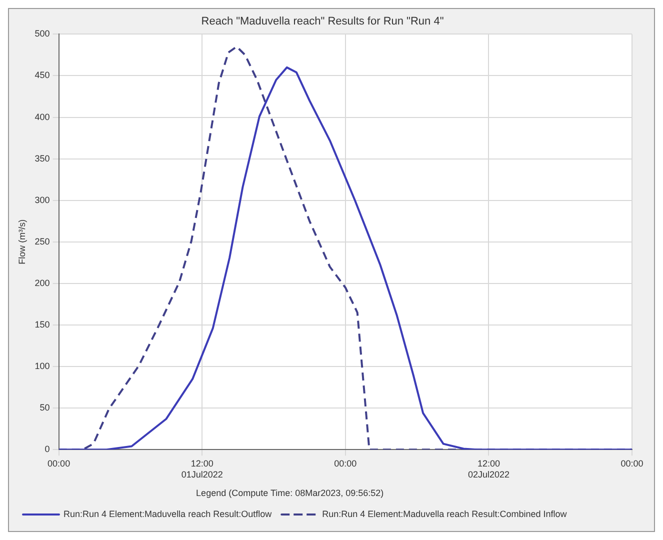  What do you see at coordinates (42, 199) in the screenshot?
I see `y-tick-label: 300` at bounding box center [42, 199].